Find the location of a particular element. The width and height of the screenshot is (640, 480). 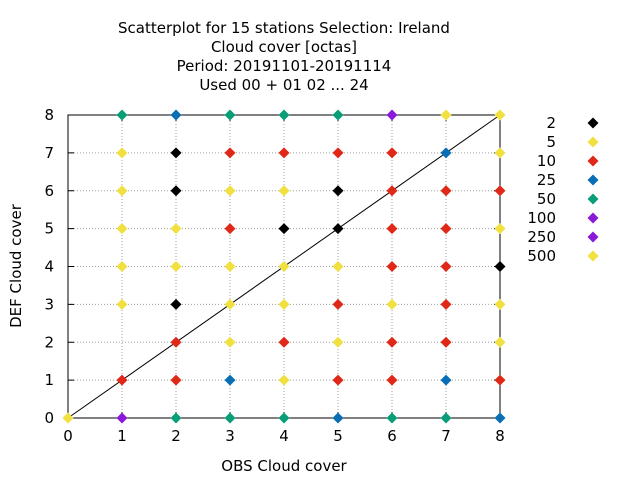

y-tick-label: 0 is located at coordinates (49, 418).